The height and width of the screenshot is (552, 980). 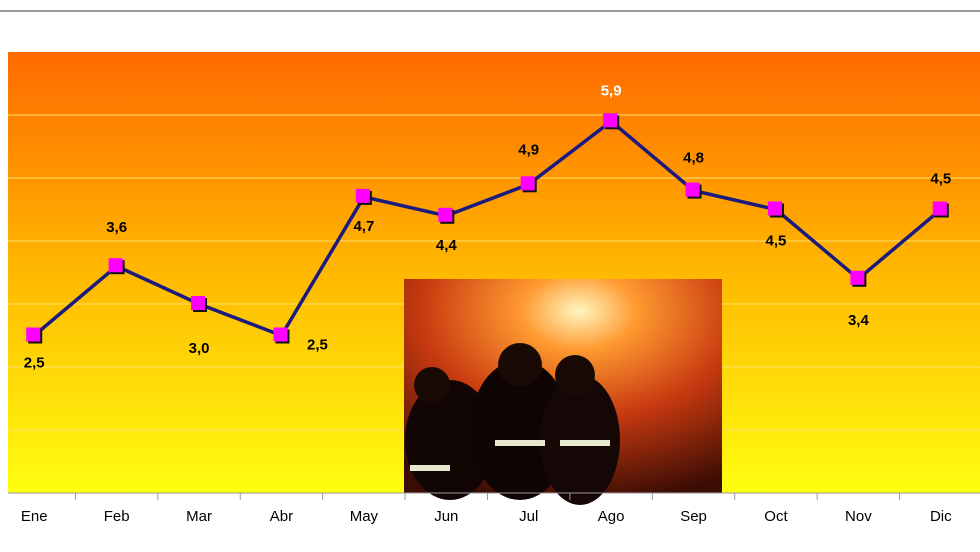 What do you see at coordinates (34, 516) in the screenshot?
I see `x-tick-label: Ene` at bounding box center [34, 516].